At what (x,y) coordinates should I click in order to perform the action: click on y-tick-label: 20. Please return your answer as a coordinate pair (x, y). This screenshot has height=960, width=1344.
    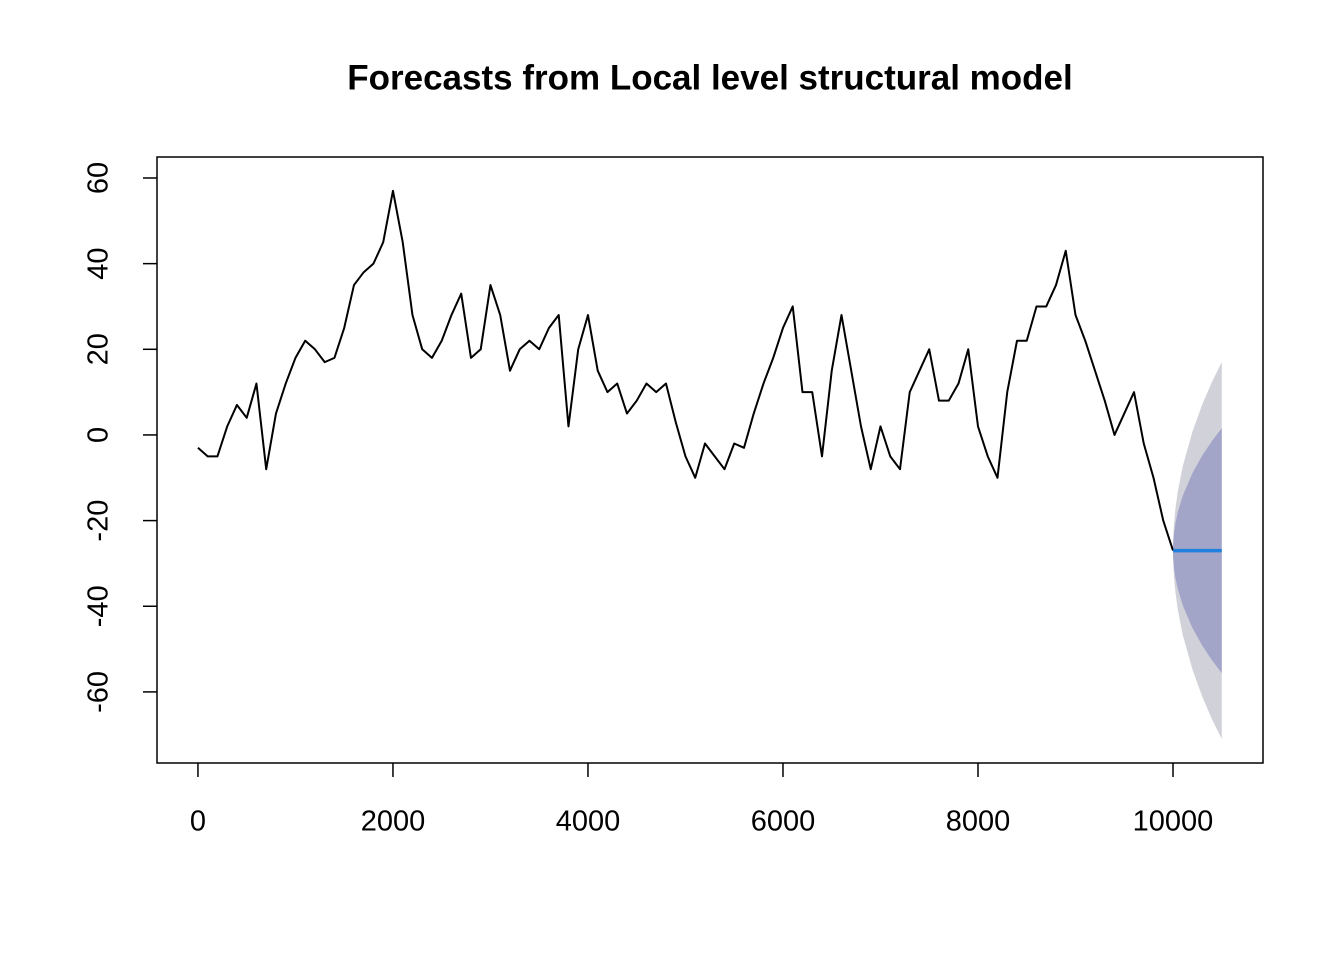
    Looking at the image, I should click on (99, 349).